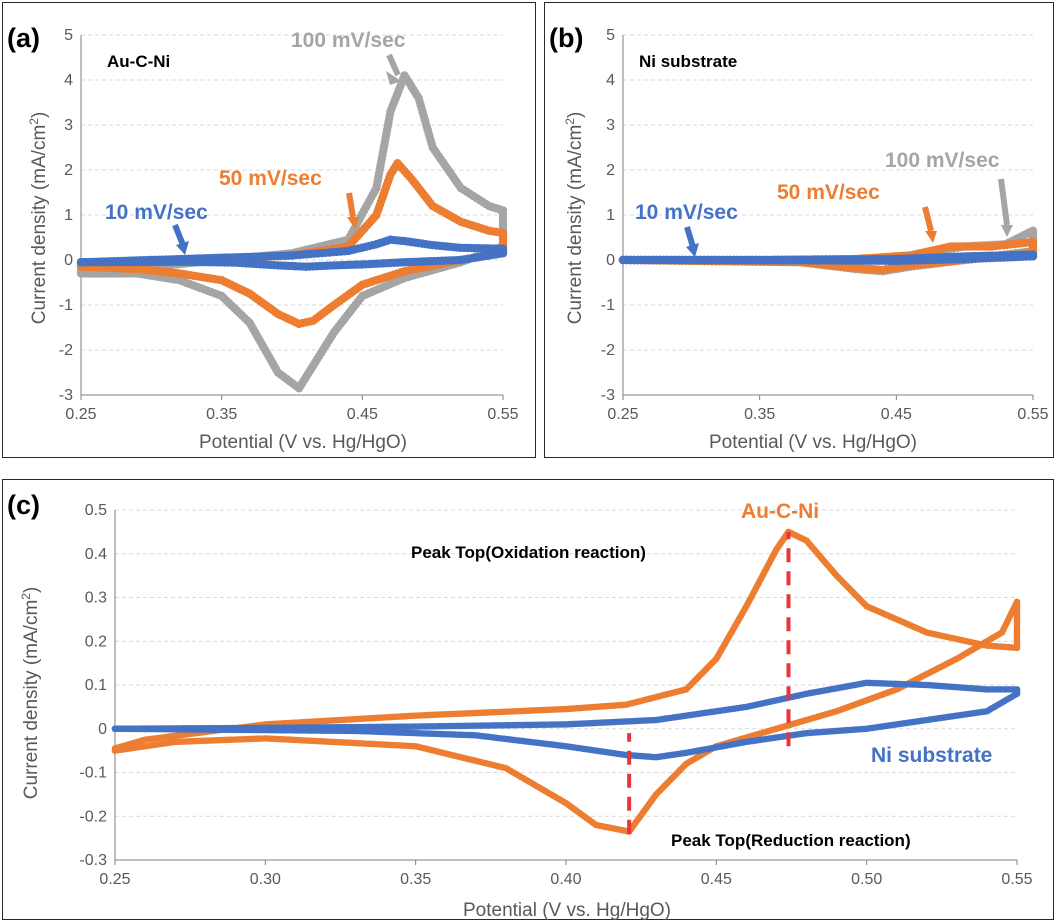 This screenshot has height=922, width=1056. Describe the element at coordinates (31, 590) in the screenshot. I see `chart-c-ylabel-end: )` at that location.